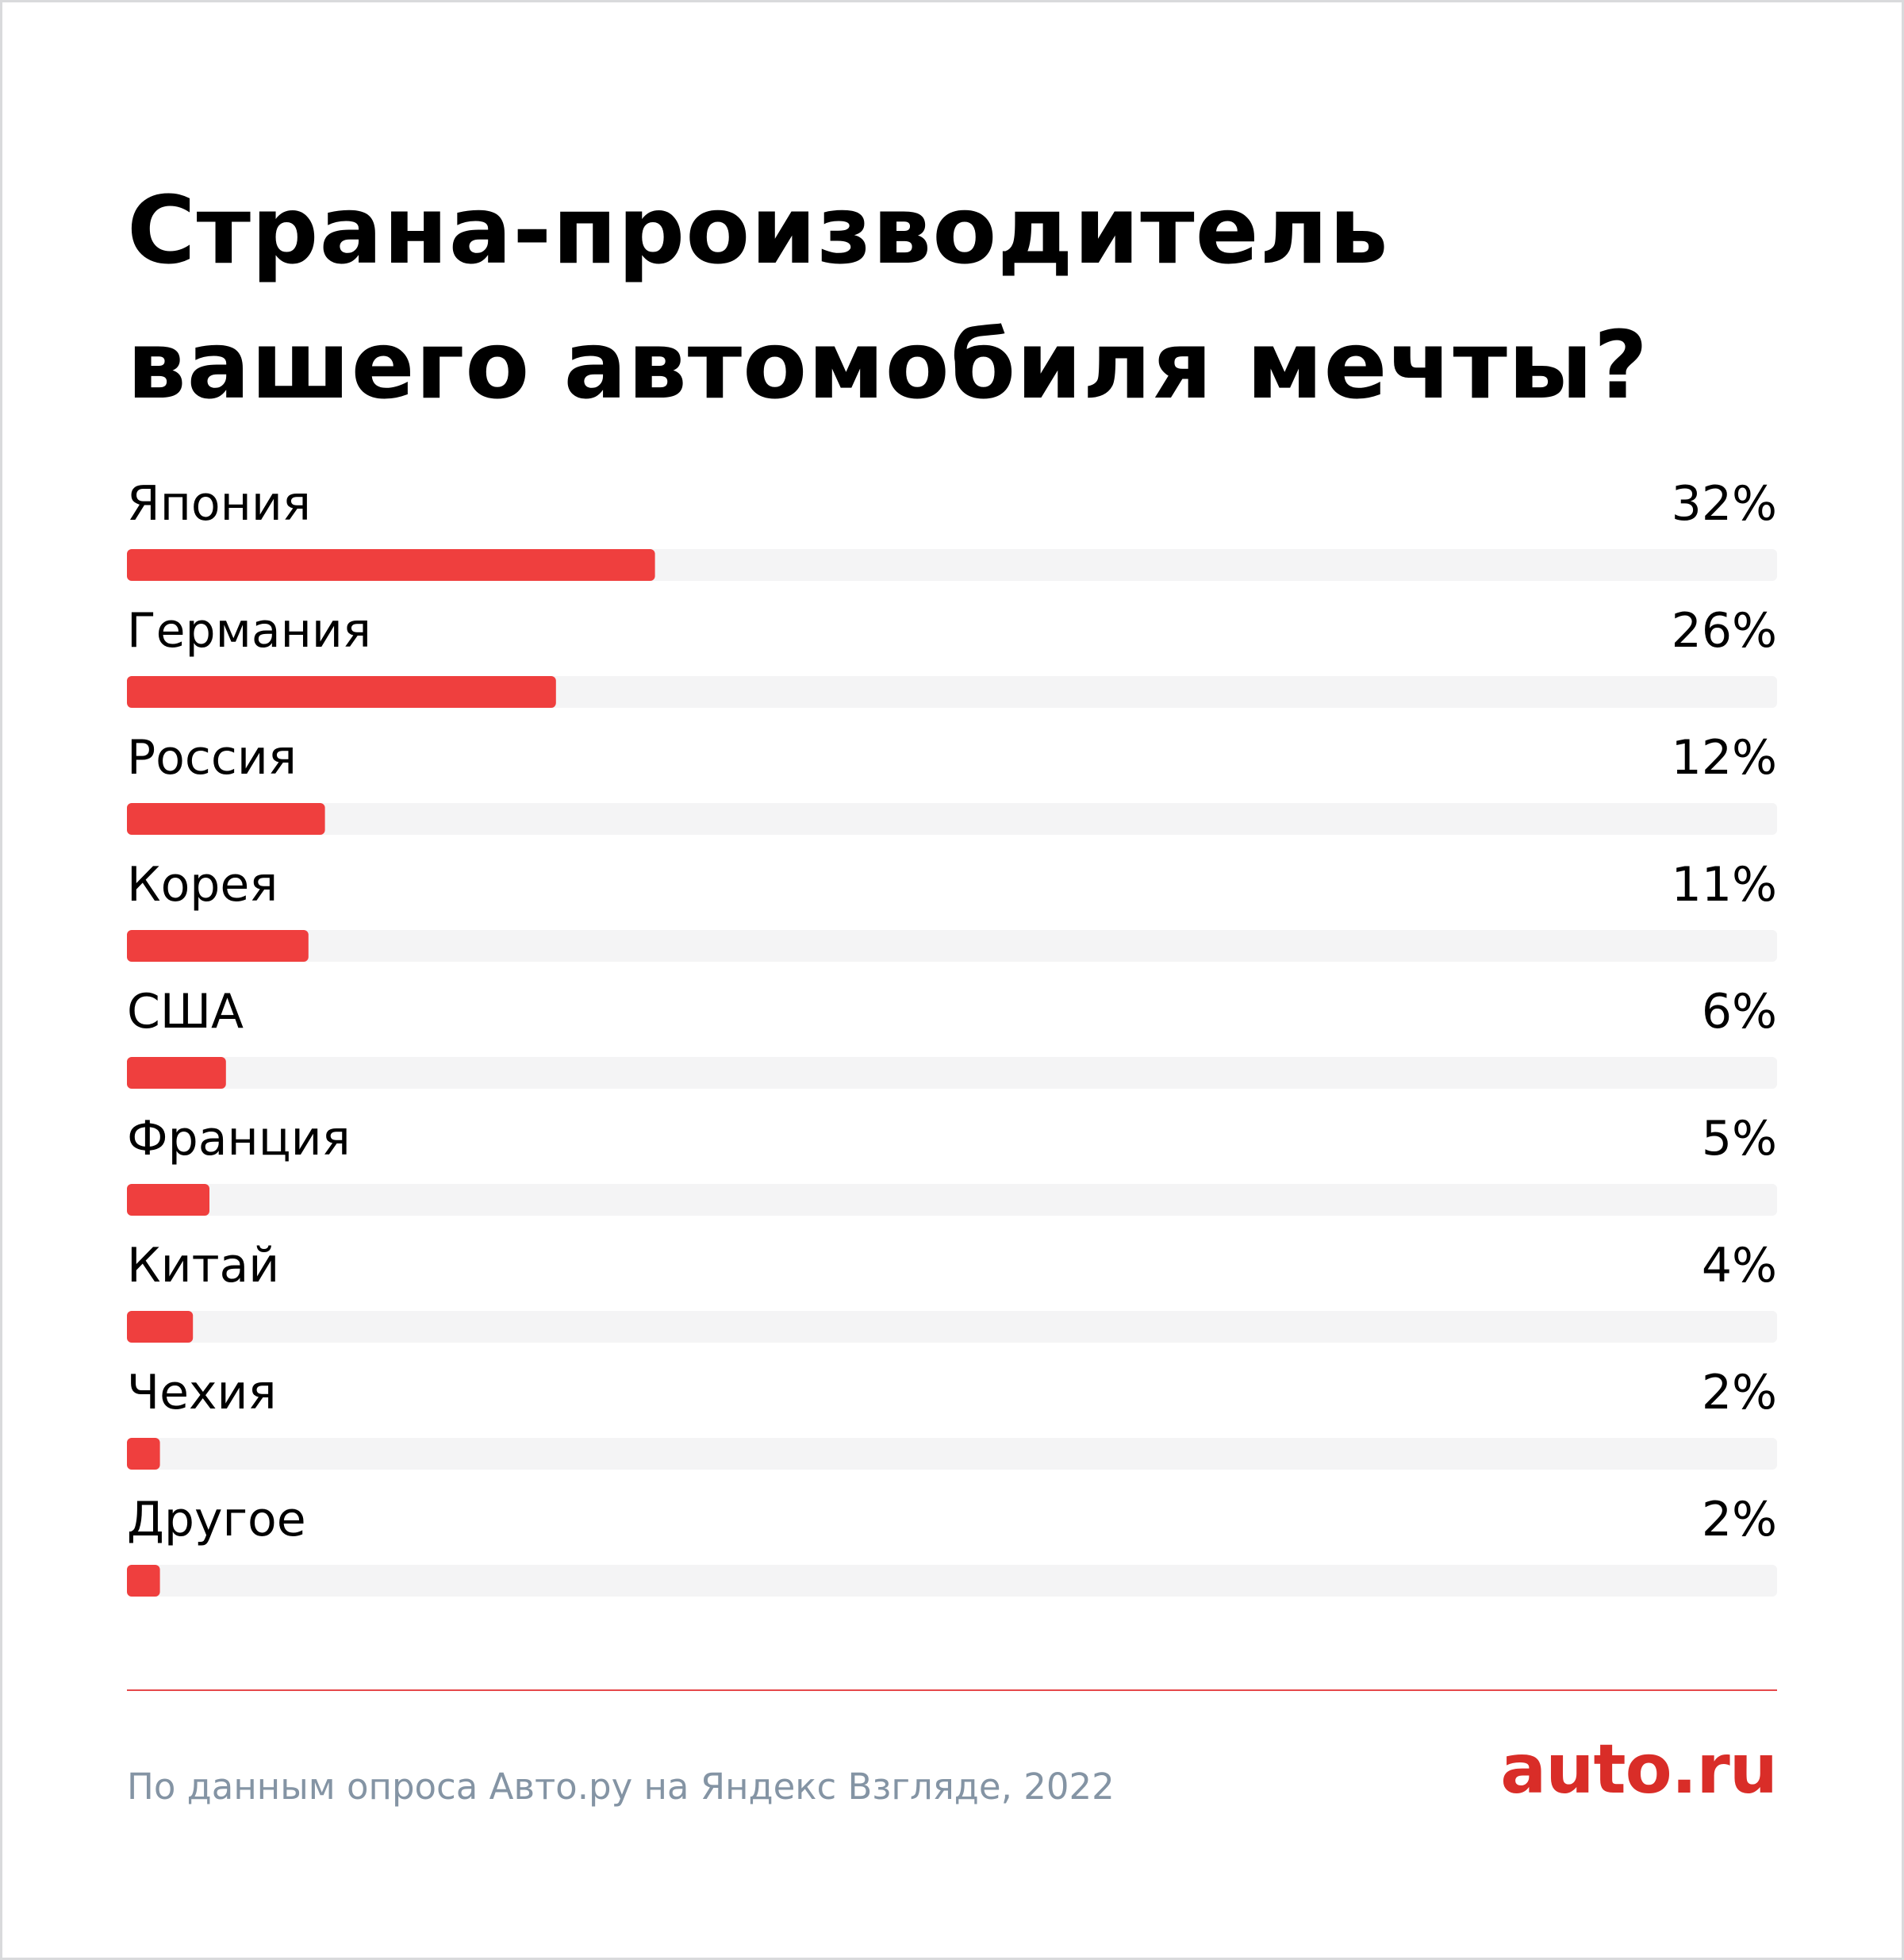  What do you see at coordinates (1639, 1769) in the screenshot?
I see `auto-ru-logo: auto.ru` at bounding box center [1639, 1769].